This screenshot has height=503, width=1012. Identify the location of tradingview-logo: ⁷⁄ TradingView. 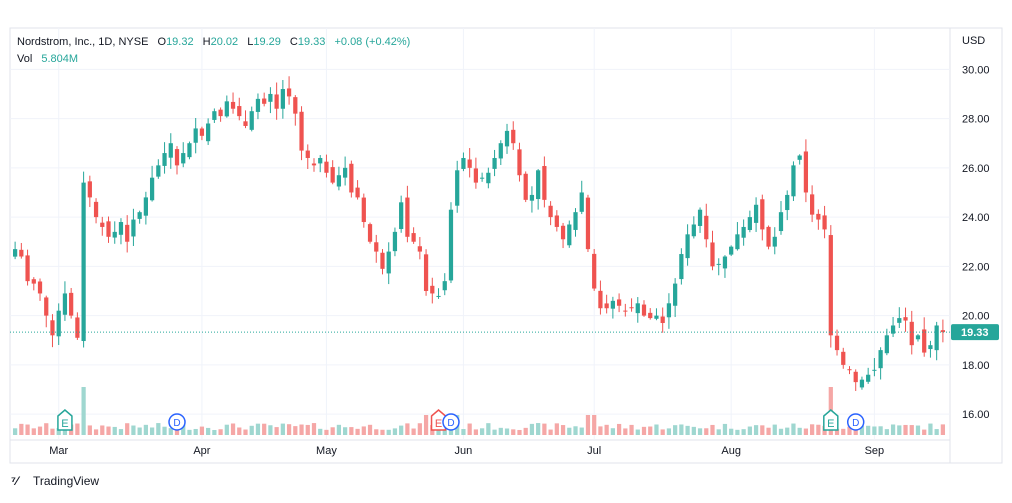
(55, 481).